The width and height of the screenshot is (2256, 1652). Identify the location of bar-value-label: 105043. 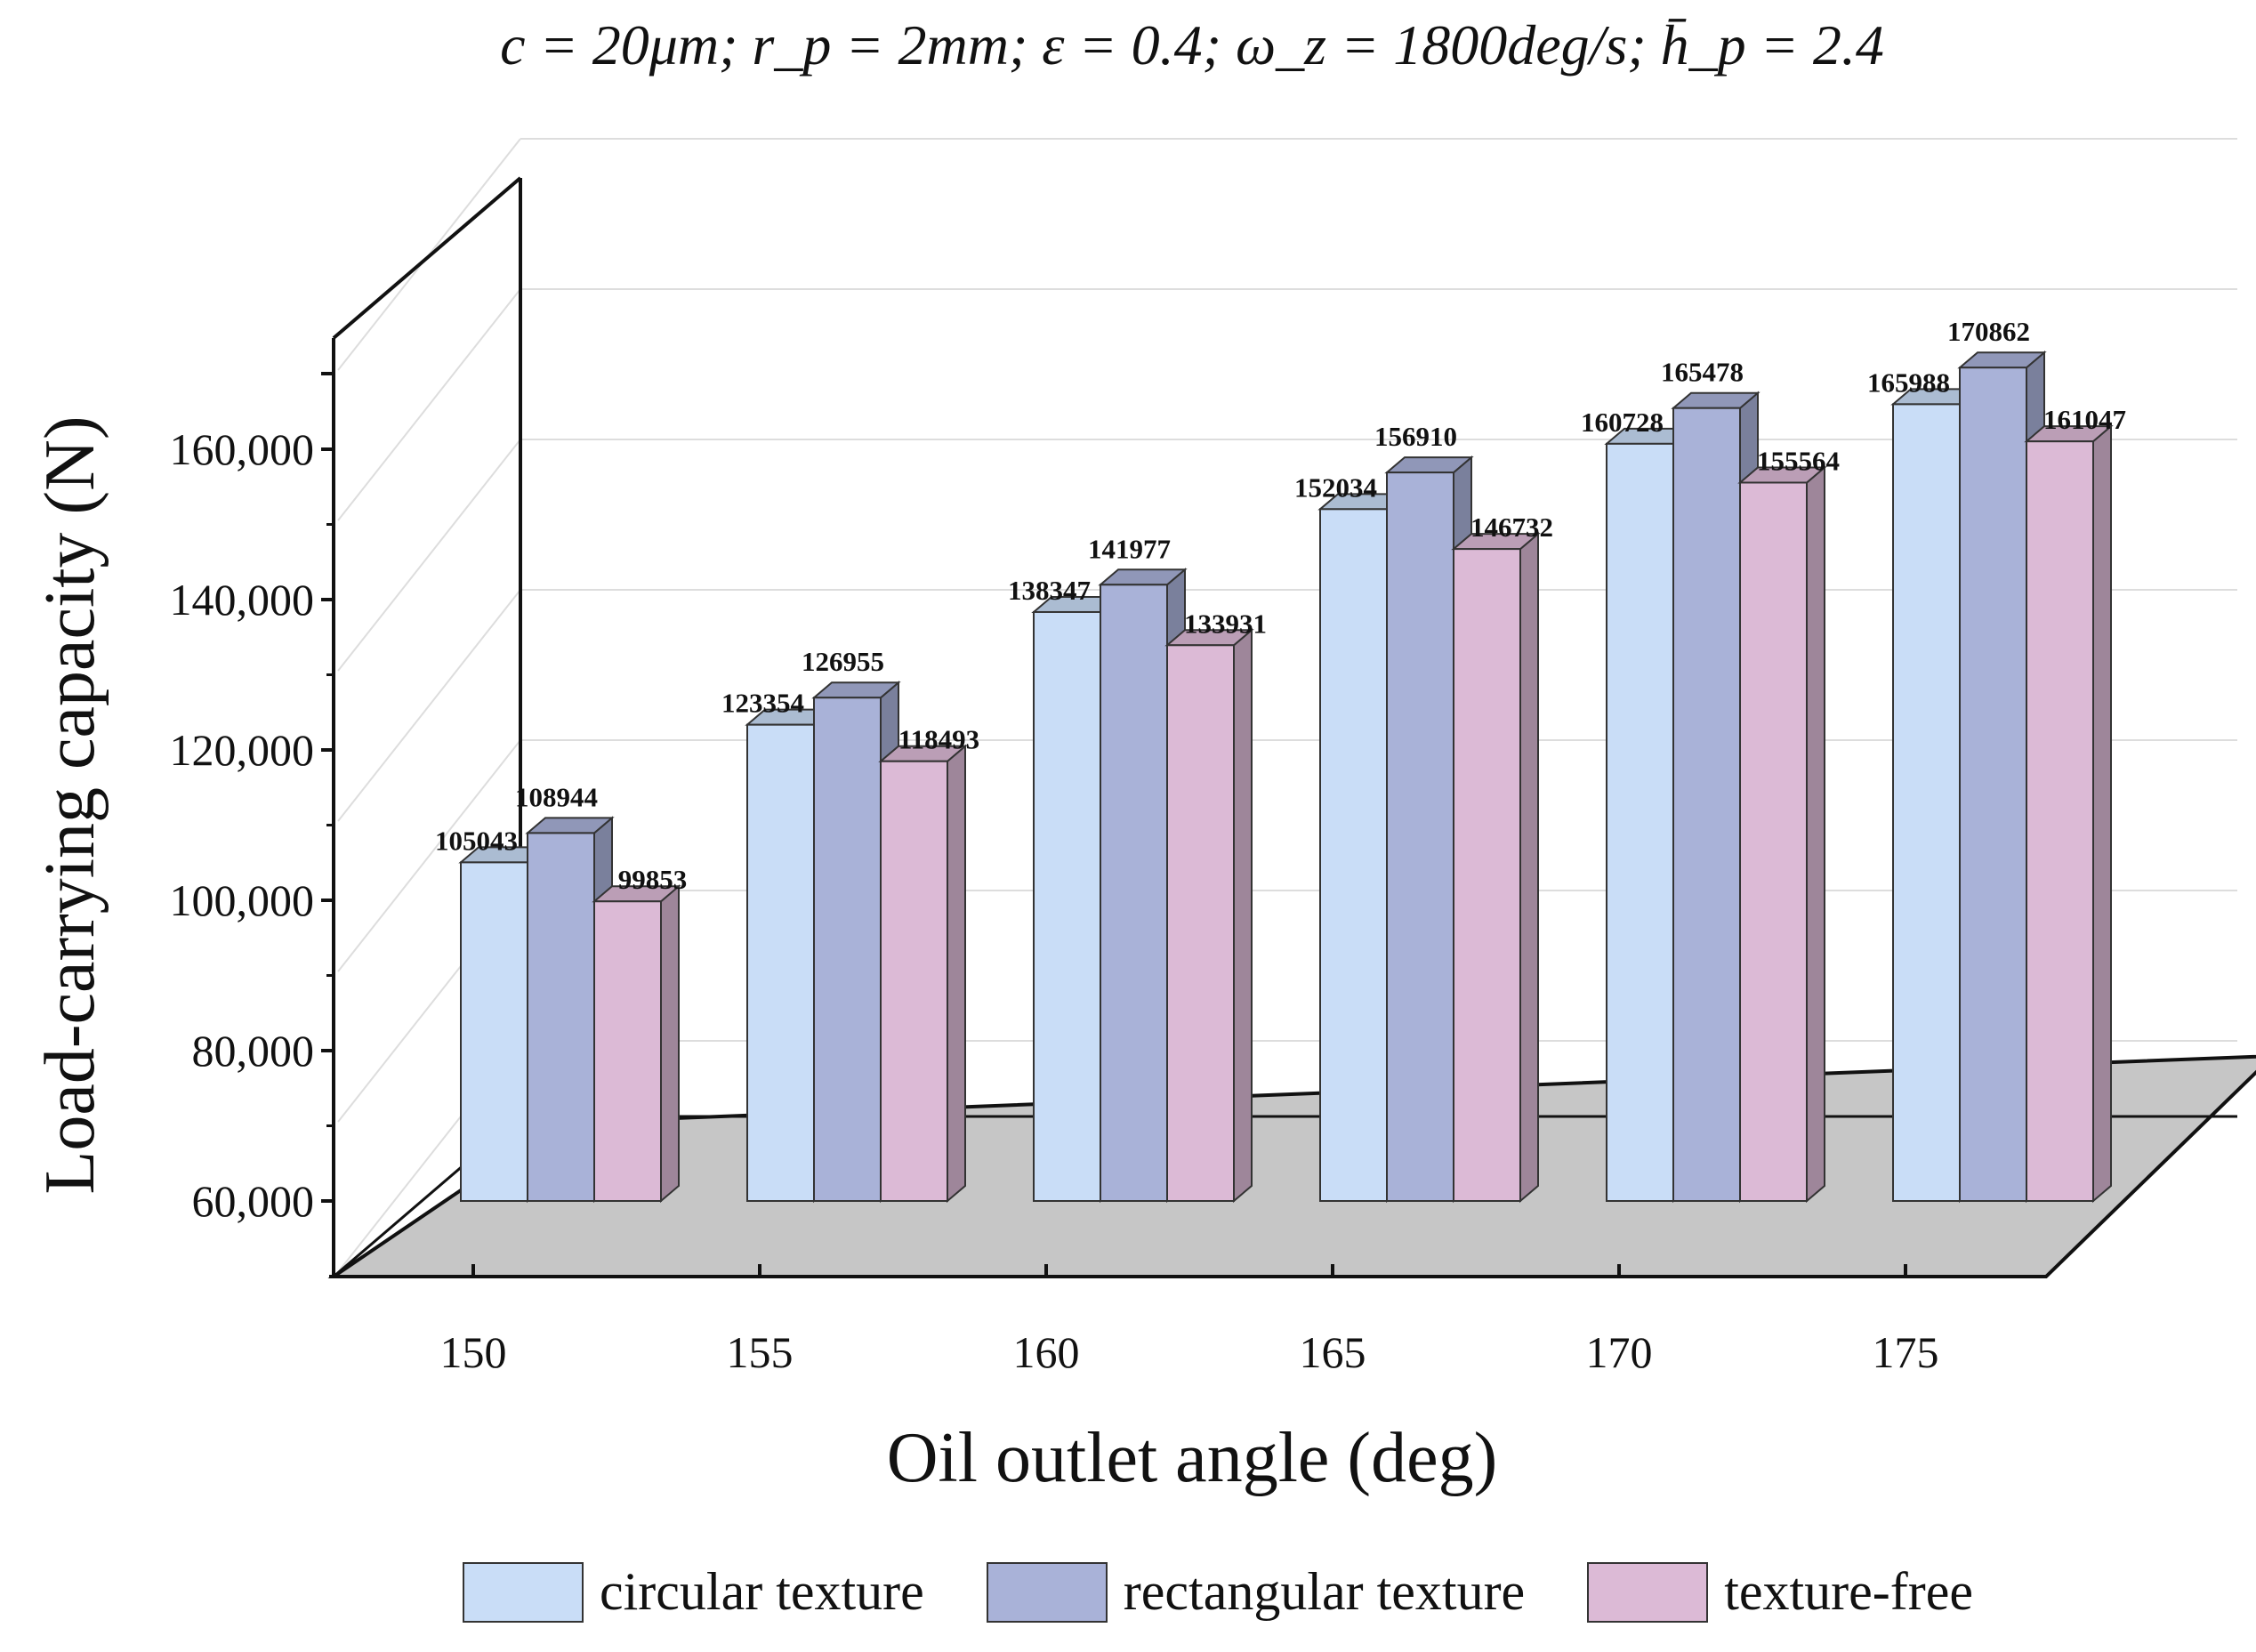
(477, 840).